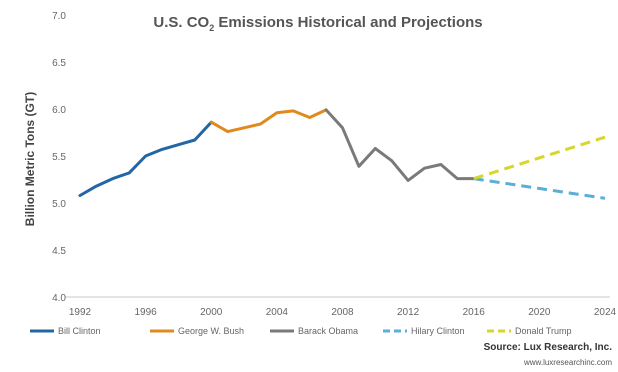 The height and width of the screenshot is (372, 618). I want to click on chart-title-subscript: 2, so click(211, 28).